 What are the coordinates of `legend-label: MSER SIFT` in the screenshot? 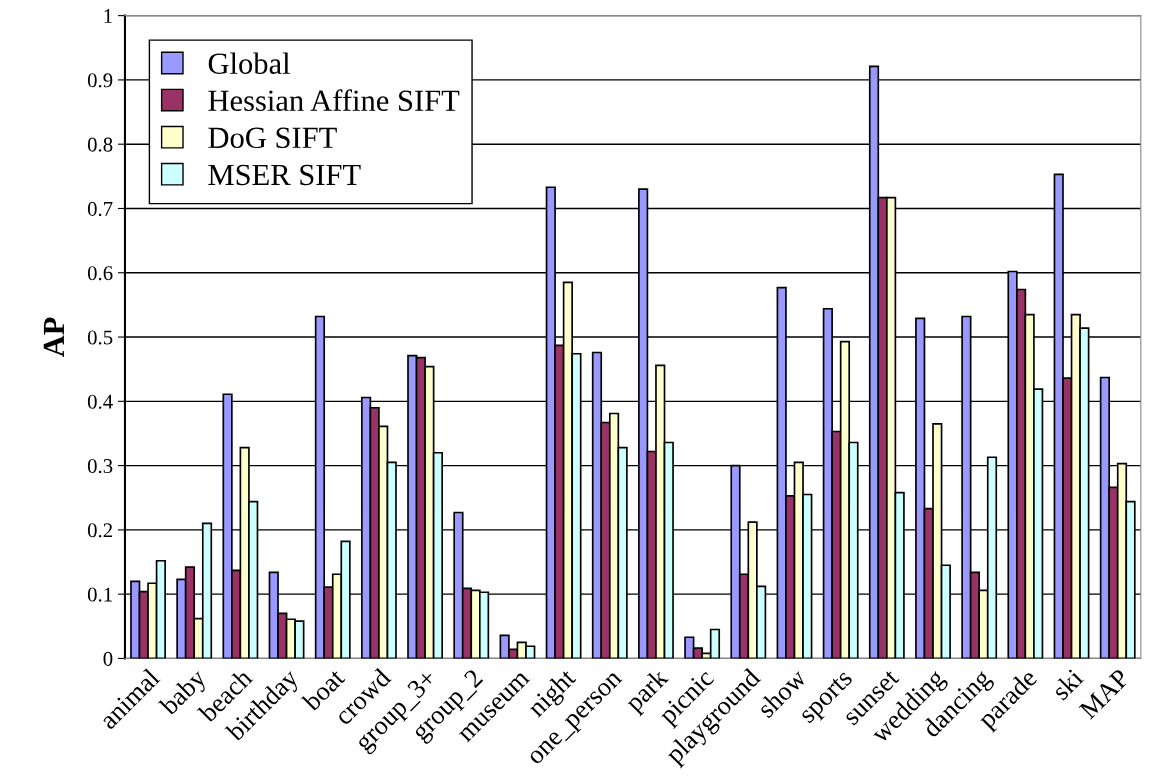 It's located at (284, 175).